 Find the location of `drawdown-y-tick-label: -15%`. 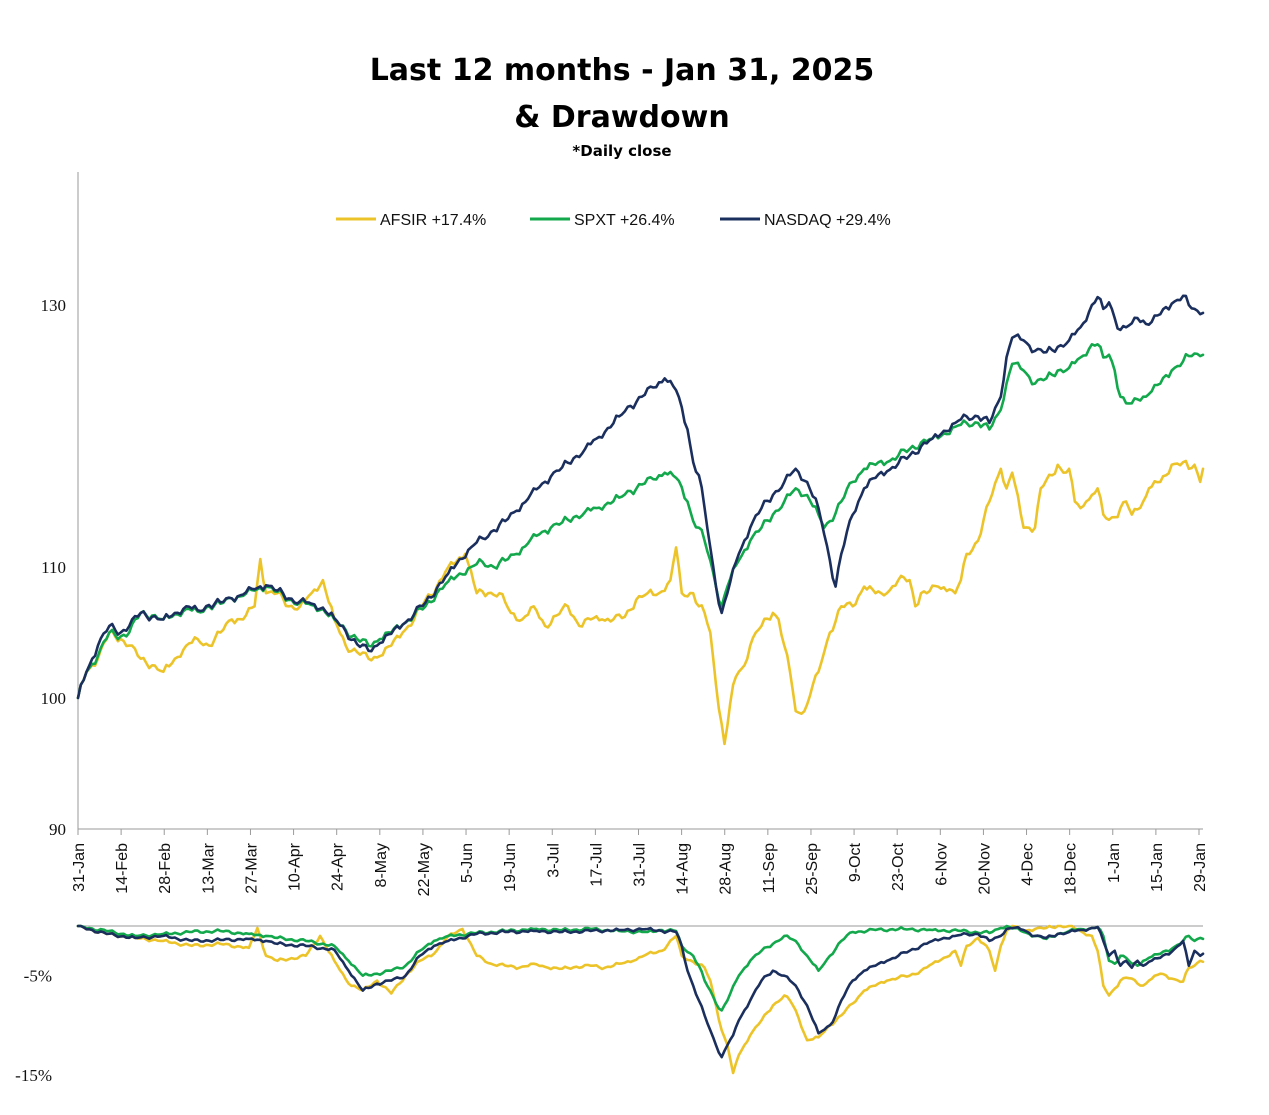

drawdown-y-tick-label: -15% is located at coordinates (33, 1075).